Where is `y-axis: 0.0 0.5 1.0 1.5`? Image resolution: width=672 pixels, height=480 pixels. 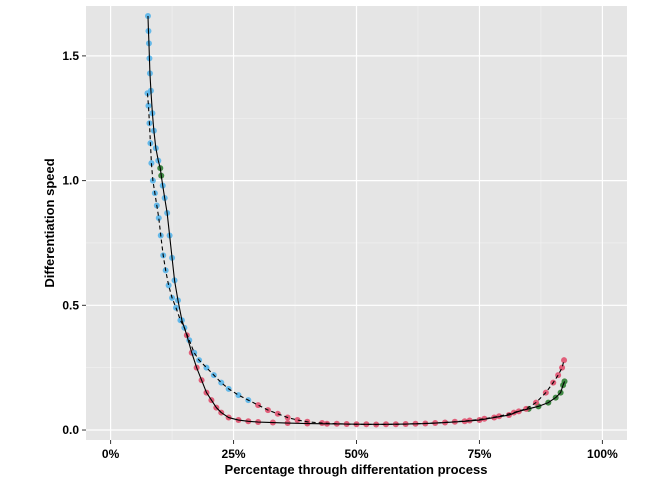 y-axis: 0.0 0.5 1.0 1.5 is located at coordinates (74, 243).